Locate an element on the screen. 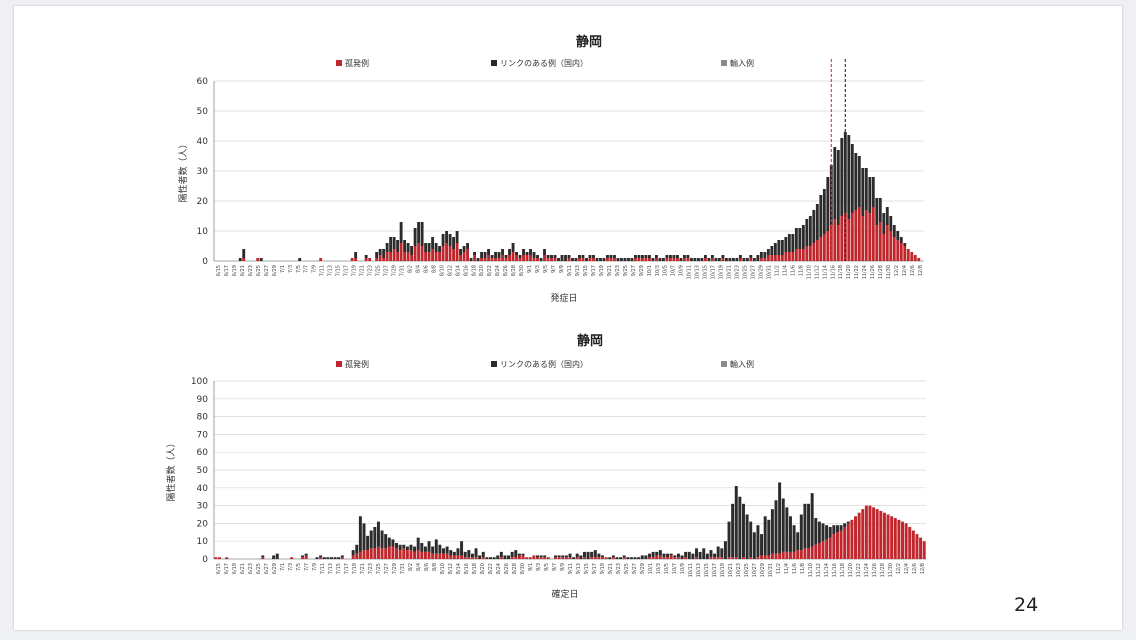 The image size is (1136, 640). x-tick-label: 11/20 is located at coordinates (851, 570).